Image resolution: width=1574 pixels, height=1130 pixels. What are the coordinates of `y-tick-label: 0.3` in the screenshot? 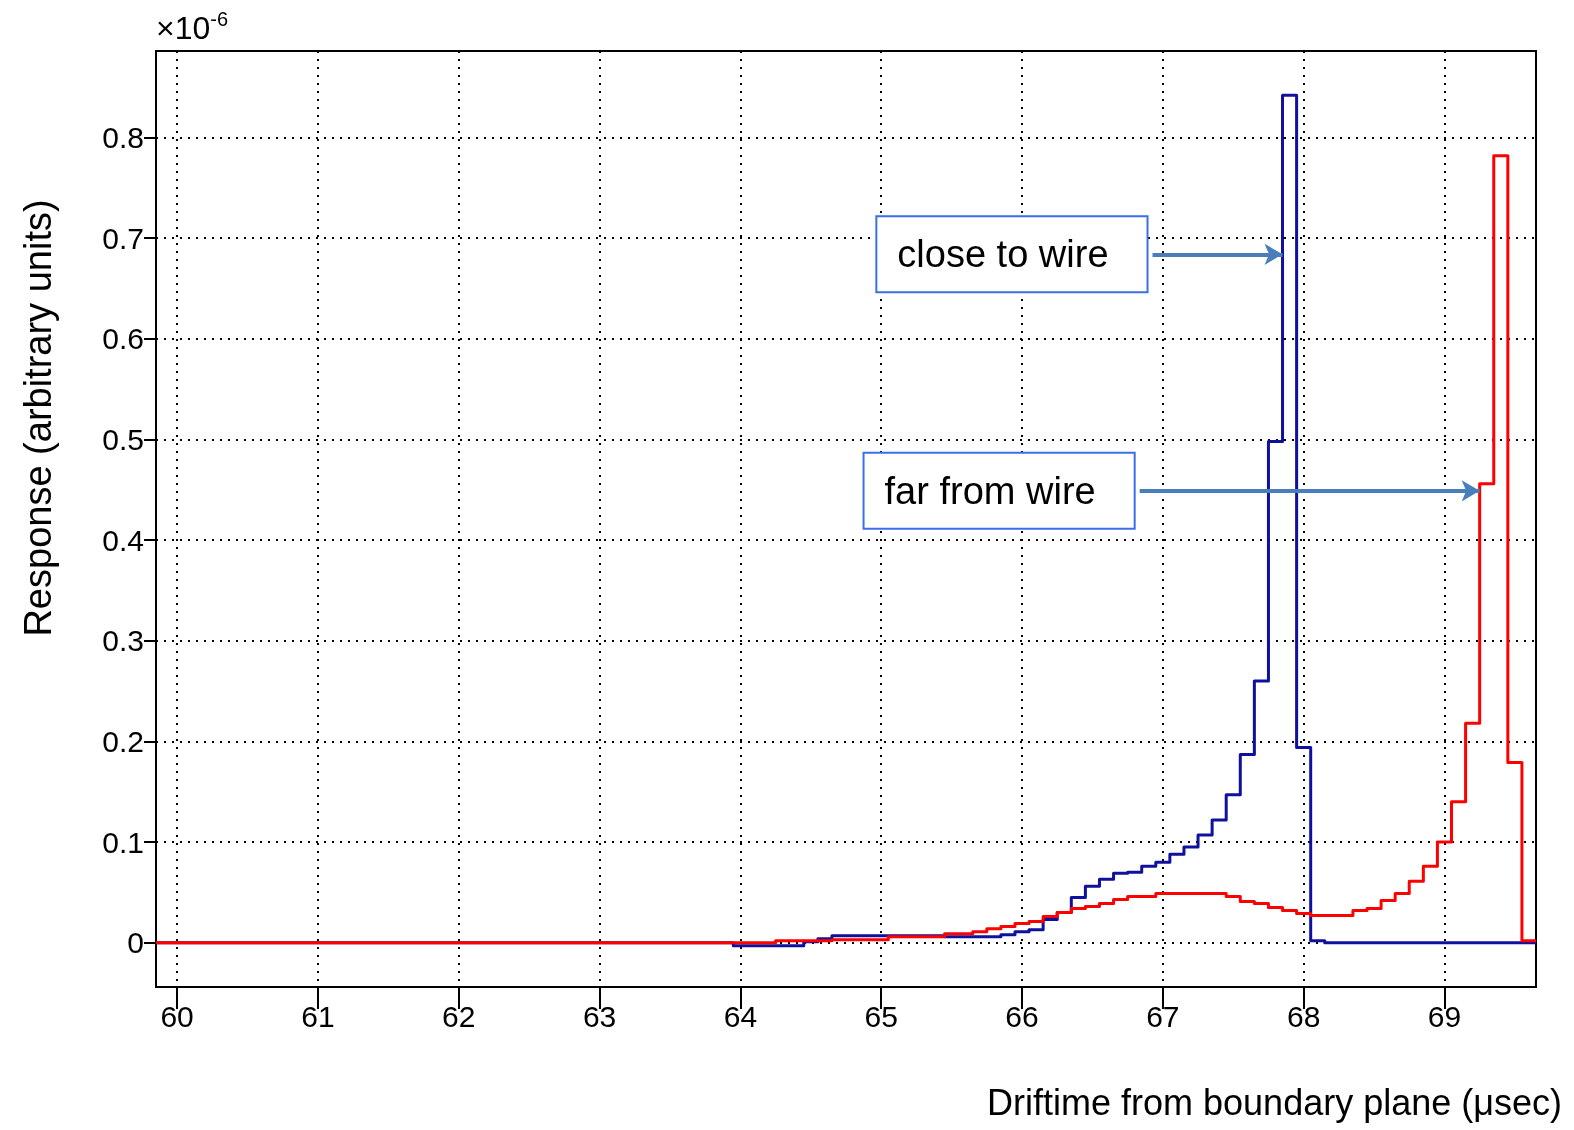 It's located at (123, 641).